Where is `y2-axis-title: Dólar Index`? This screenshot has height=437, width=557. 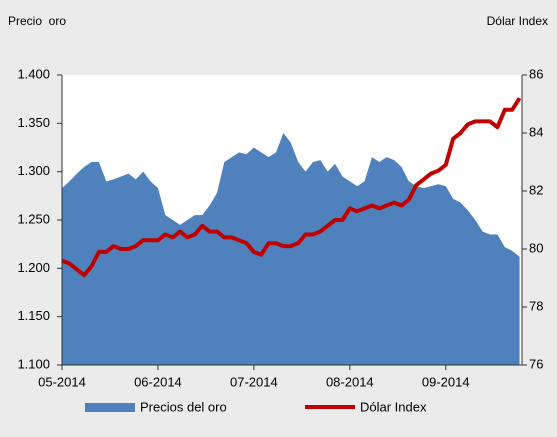
y2-axis-title: Dólar Index is located at coordinates (517, 21).